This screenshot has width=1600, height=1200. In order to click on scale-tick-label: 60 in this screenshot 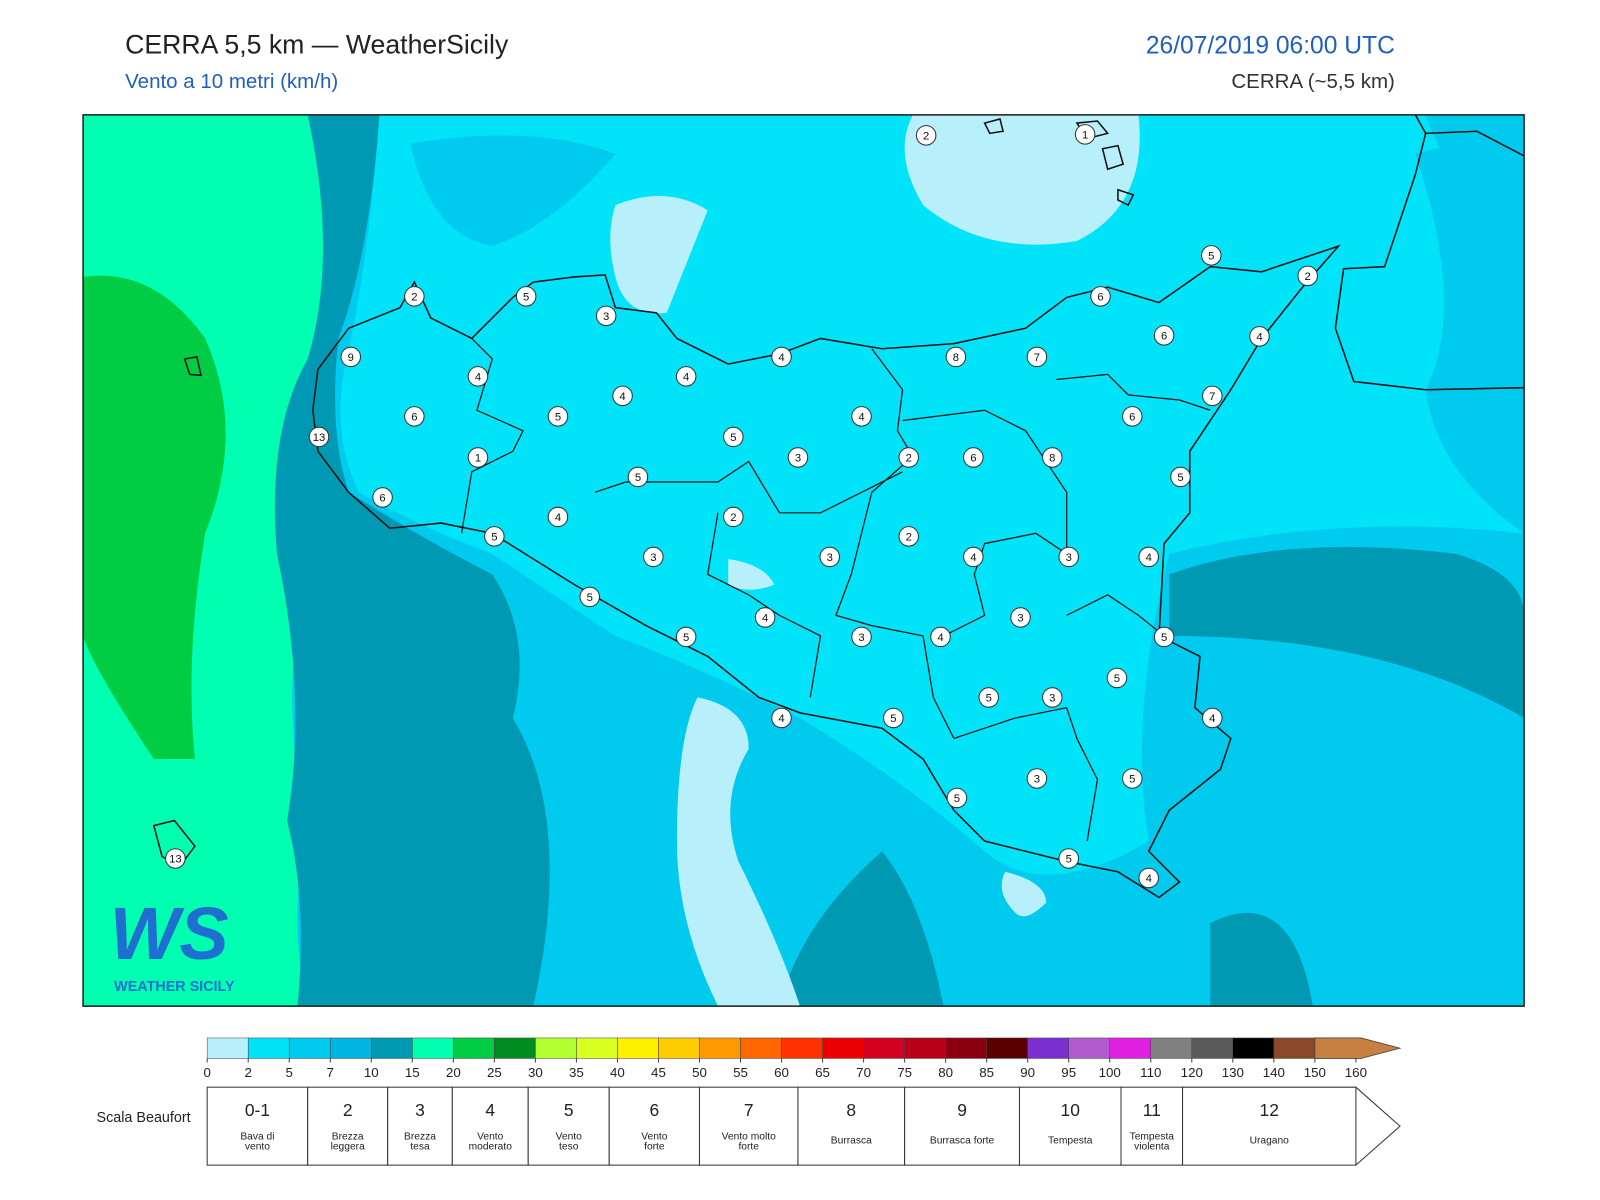, I will do `click(781, 1072)`.